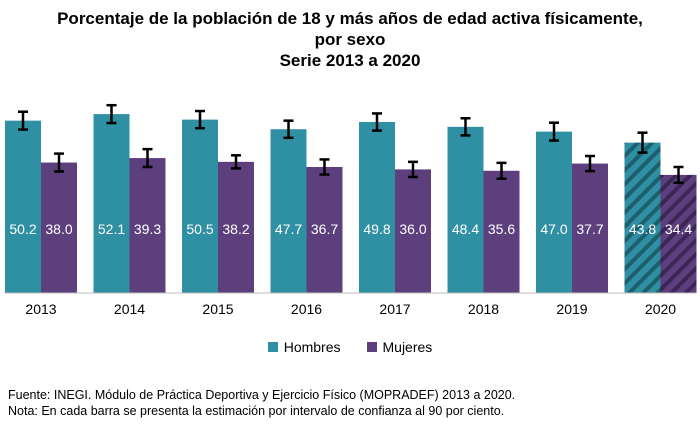  I want to click on chart-title-line-2: por sexo, so click(350, 39).